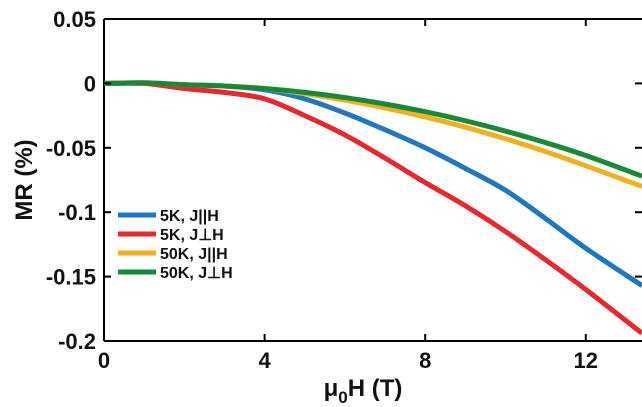  Describe the element at coordinates (425, 360) in the screenshot. I see `x-tick-label: 8` at that location.